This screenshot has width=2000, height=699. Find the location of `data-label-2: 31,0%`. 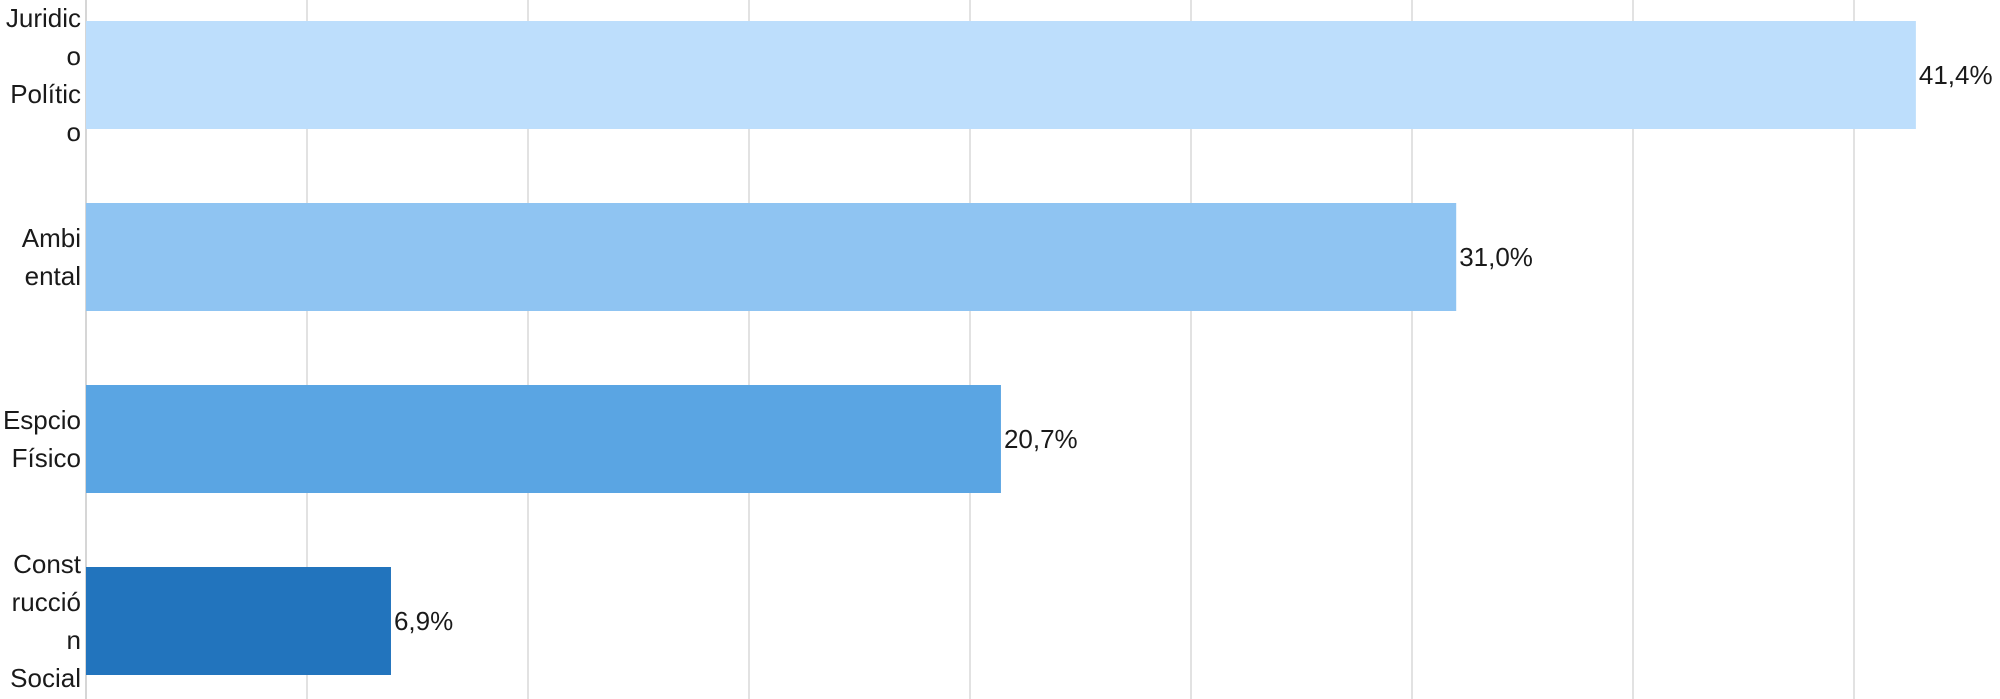

data-label-2: 31,0% is located at coordinates (1496, 257).